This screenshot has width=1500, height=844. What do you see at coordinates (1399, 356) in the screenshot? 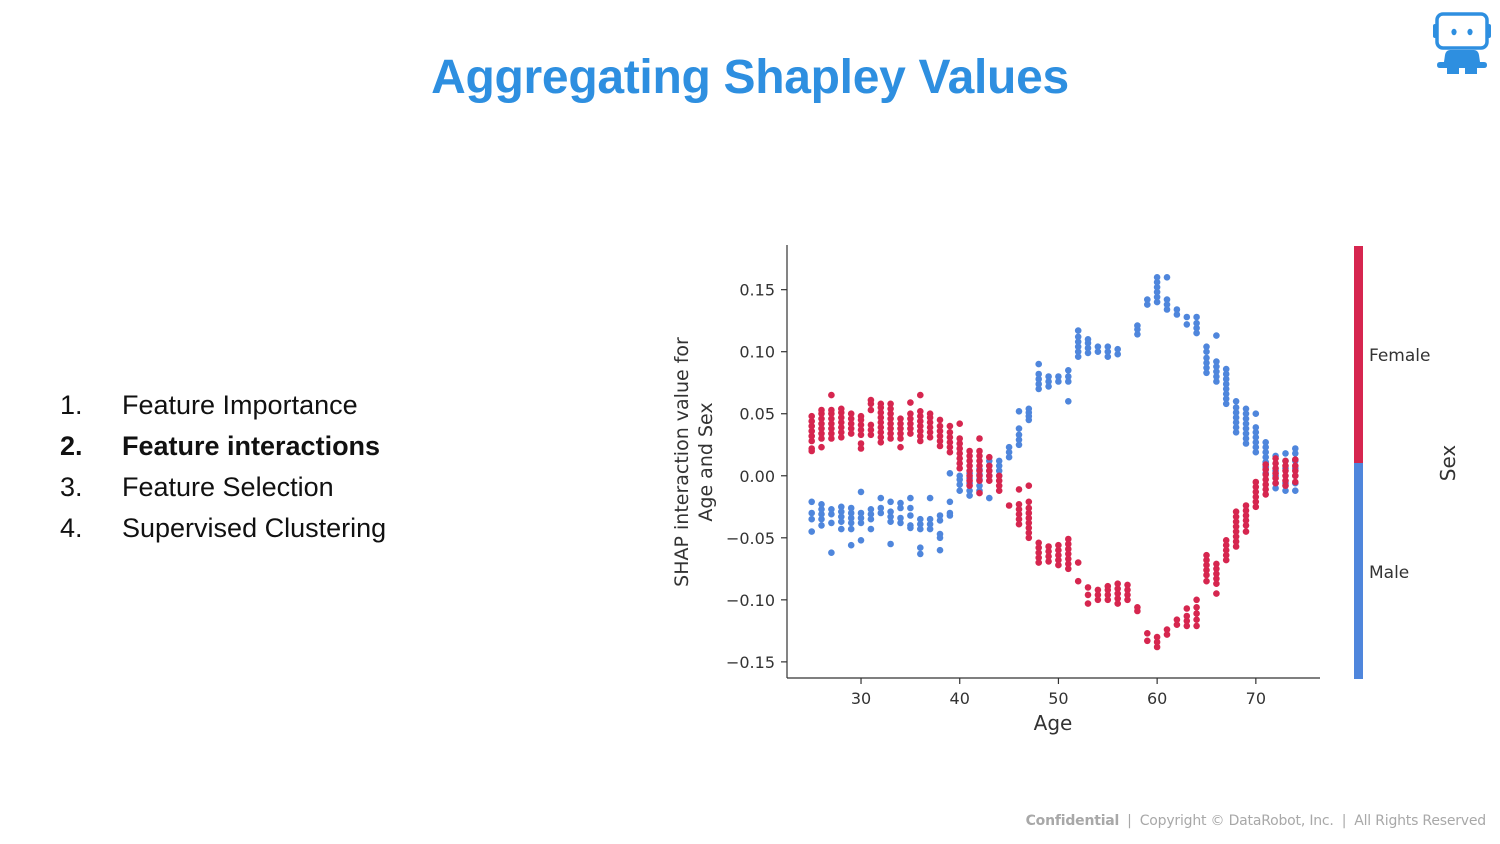
I see `colorbar-label-female: Female` at bounding box center [1399, 356].